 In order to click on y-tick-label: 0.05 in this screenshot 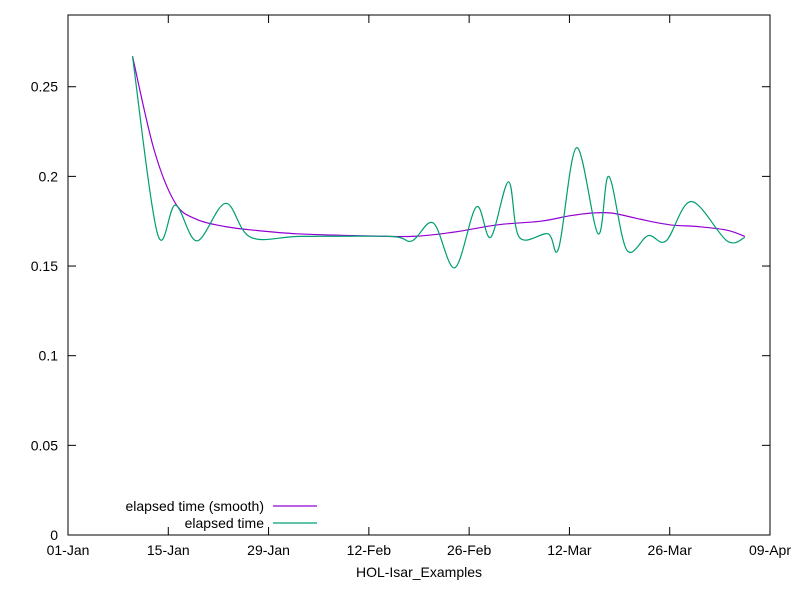, I will do `click(44, 445)`.